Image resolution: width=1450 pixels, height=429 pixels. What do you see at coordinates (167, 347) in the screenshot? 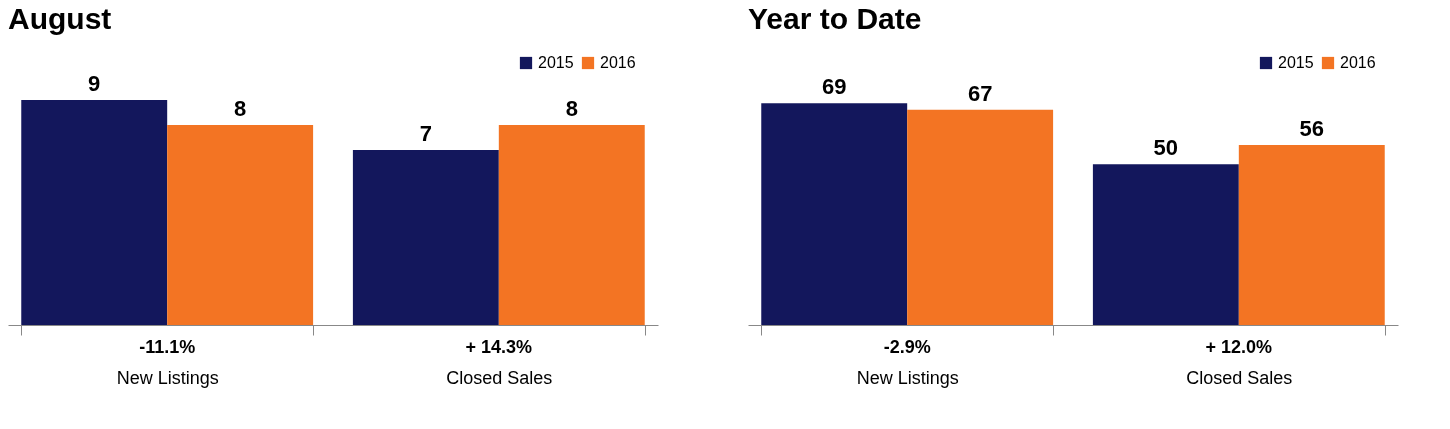
I see `text: -11.1%` at bounding box center [167, 347].